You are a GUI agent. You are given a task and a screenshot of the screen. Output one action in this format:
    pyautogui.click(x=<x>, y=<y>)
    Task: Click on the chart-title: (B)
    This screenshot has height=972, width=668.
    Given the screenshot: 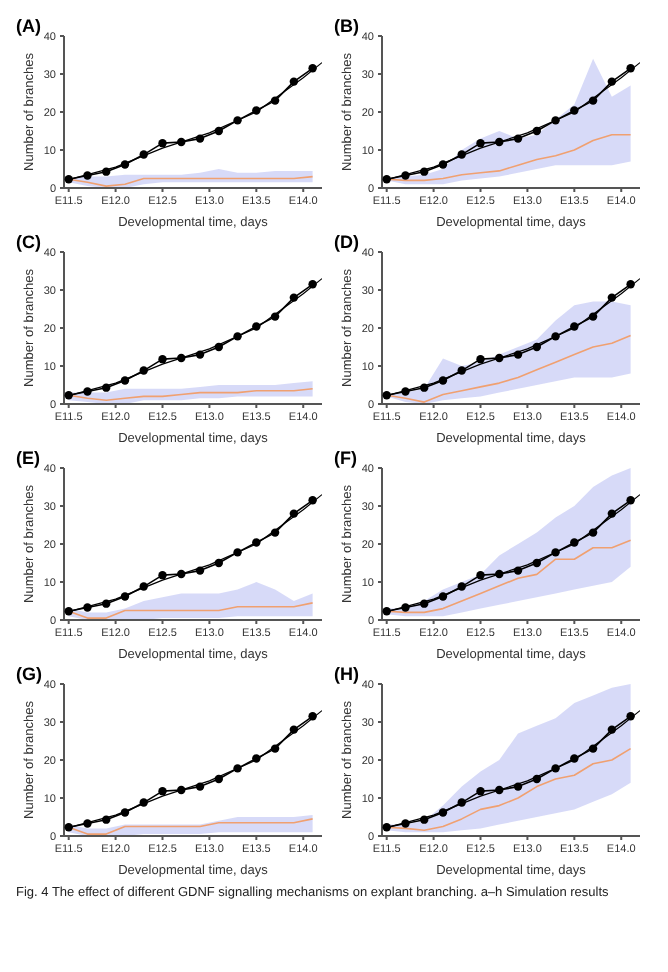 What is the action you would take?
    pyautogui.click(x=346, y=26)
    